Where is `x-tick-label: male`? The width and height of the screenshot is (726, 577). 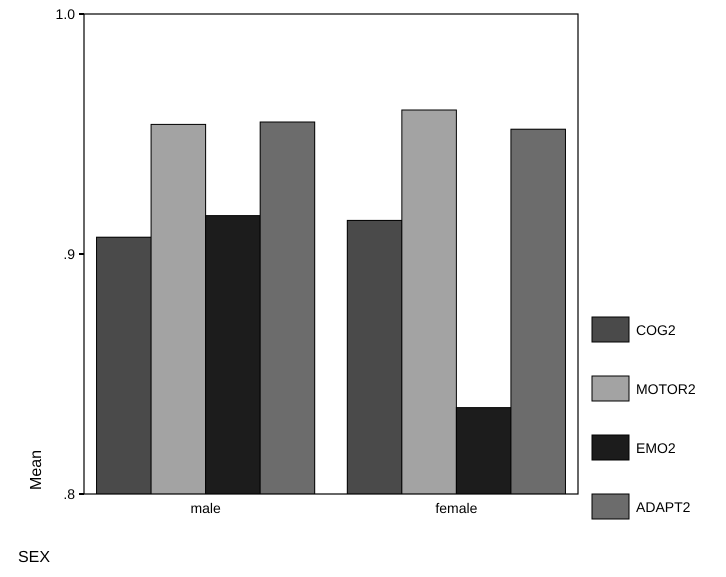 x-tick-label: male is located at coordinates (205, 508).